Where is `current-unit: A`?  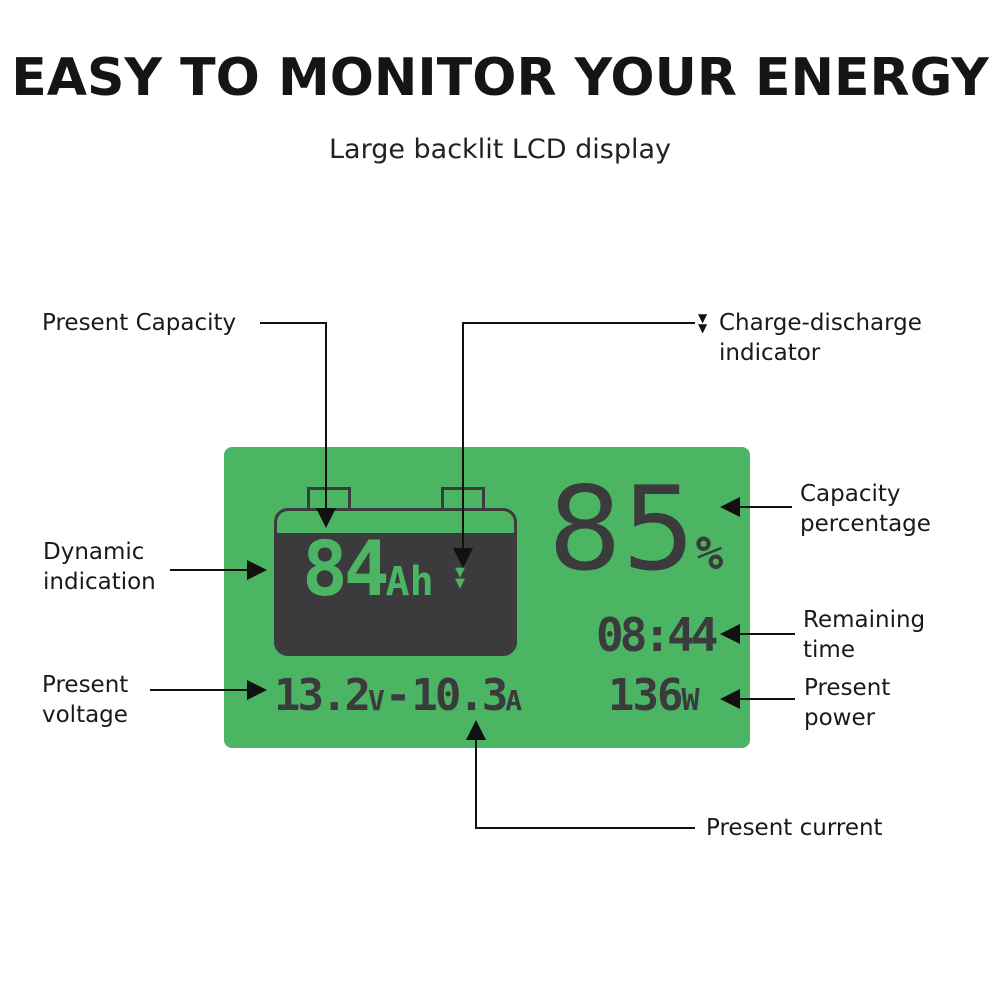
current-unit: A is located at coordinates (514, 700).